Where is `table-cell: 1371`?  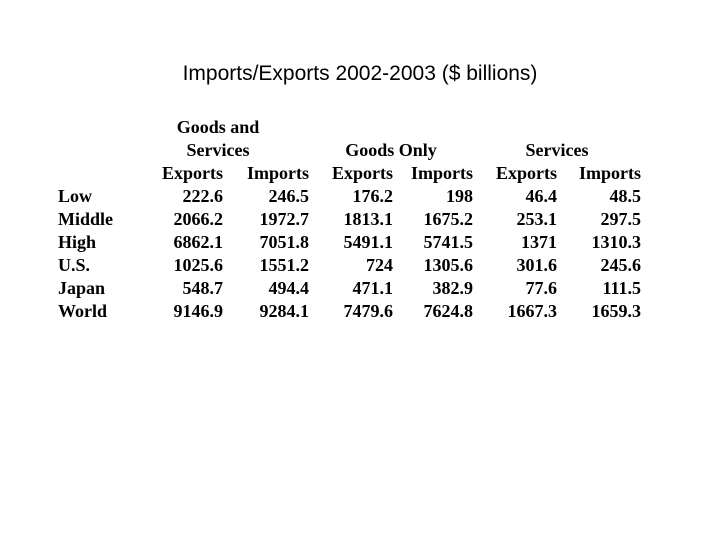 table-cell: 1371 is located at coordinates (539, 242).